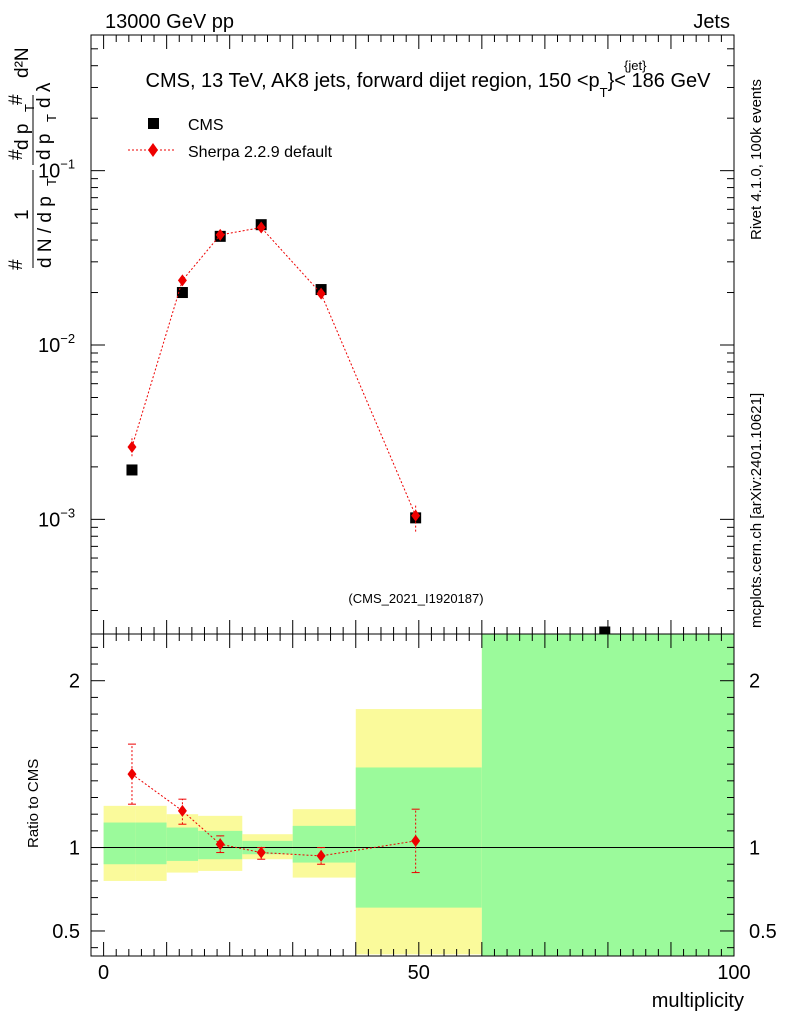  I want to click on category-label: Jets, so click(711, 22).